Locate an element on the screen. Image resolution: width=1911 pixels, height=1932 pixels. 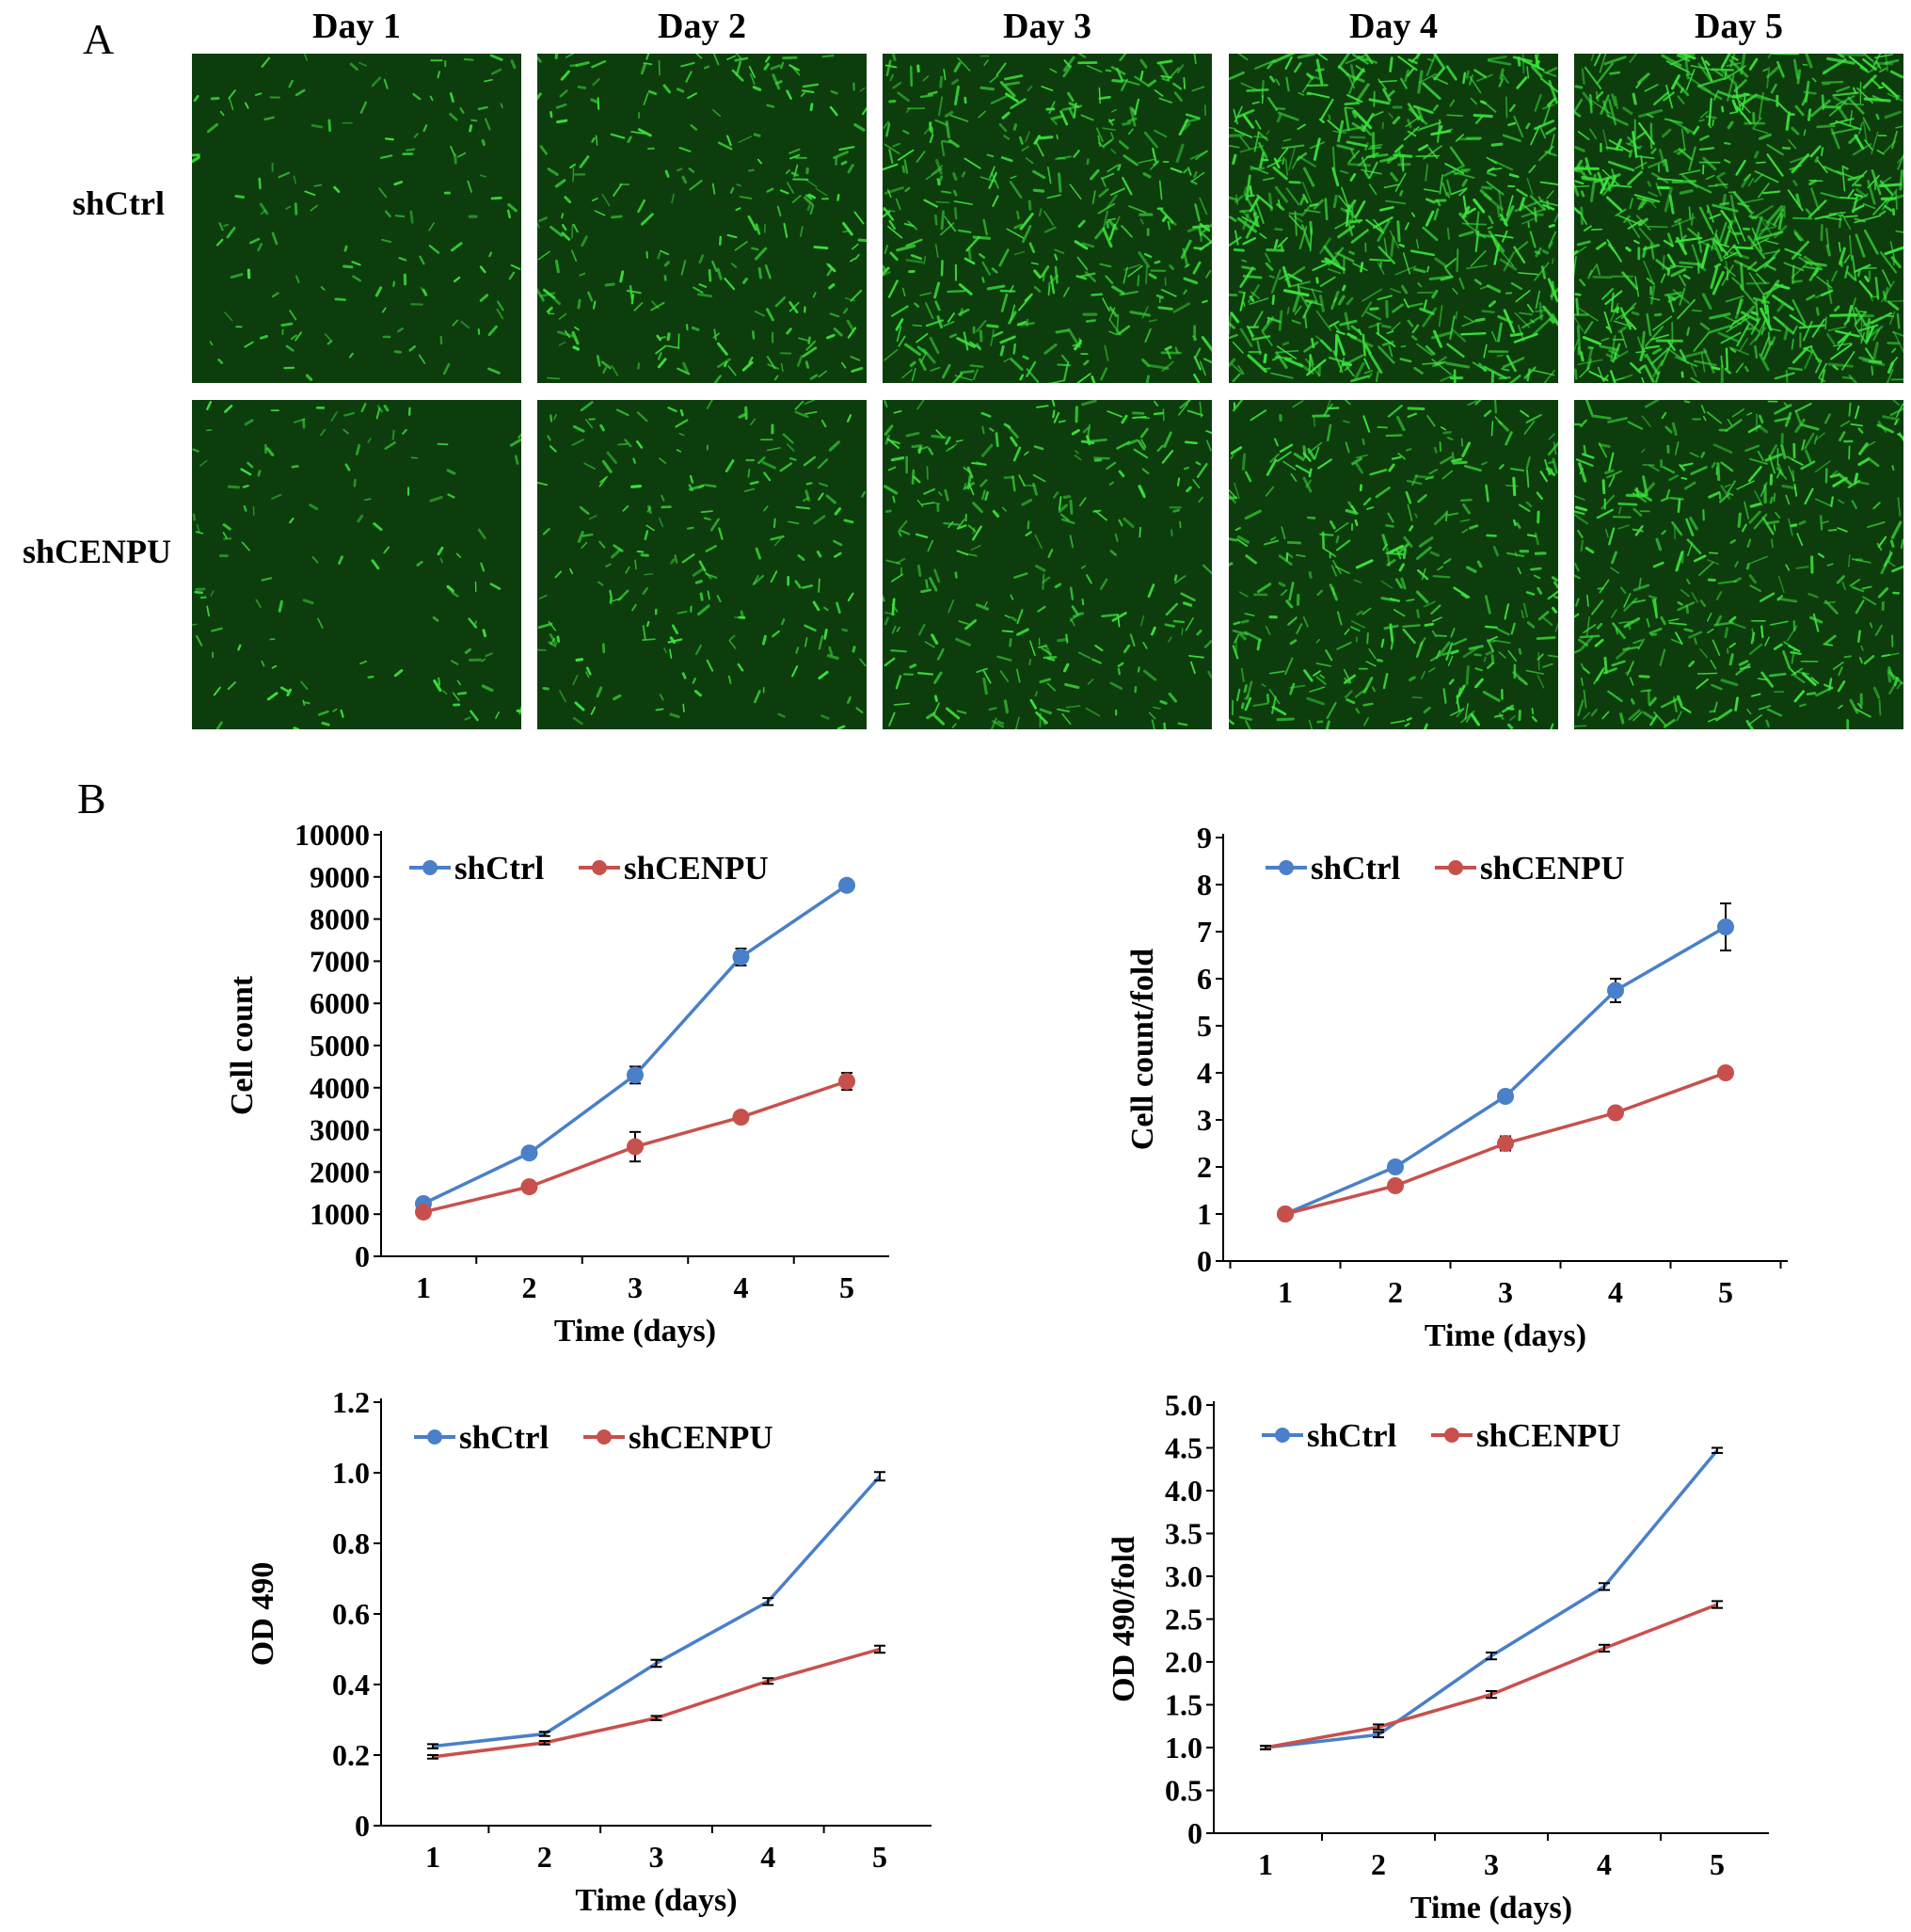
x-tick-label: 1 is located at coordinates (423, 1287).